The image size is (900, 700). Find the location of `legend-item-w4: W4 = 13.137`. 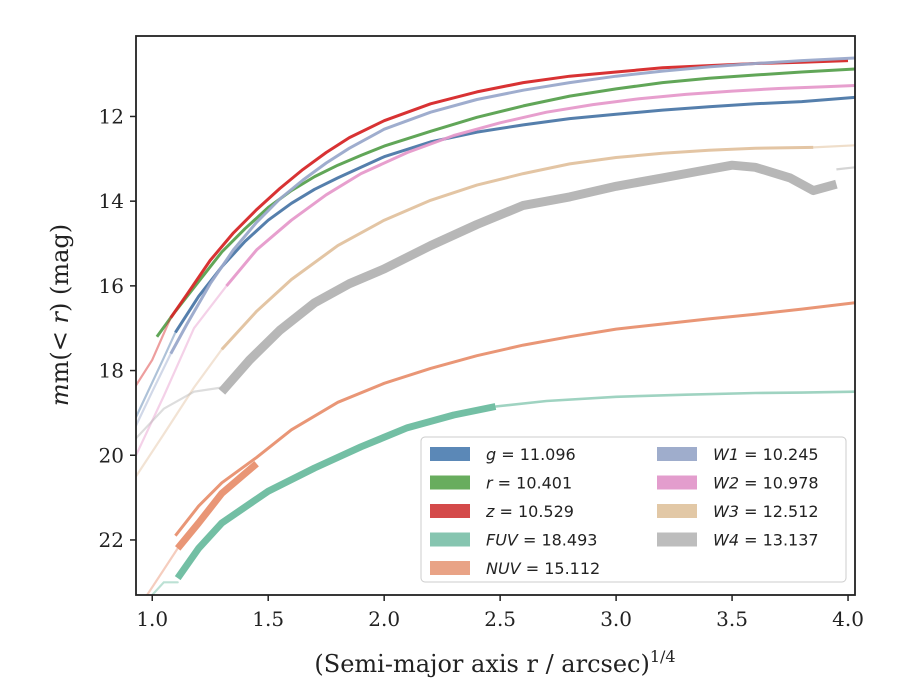

legend-item-w4: W4 = 13.137 is located at coordinates (738, 540).